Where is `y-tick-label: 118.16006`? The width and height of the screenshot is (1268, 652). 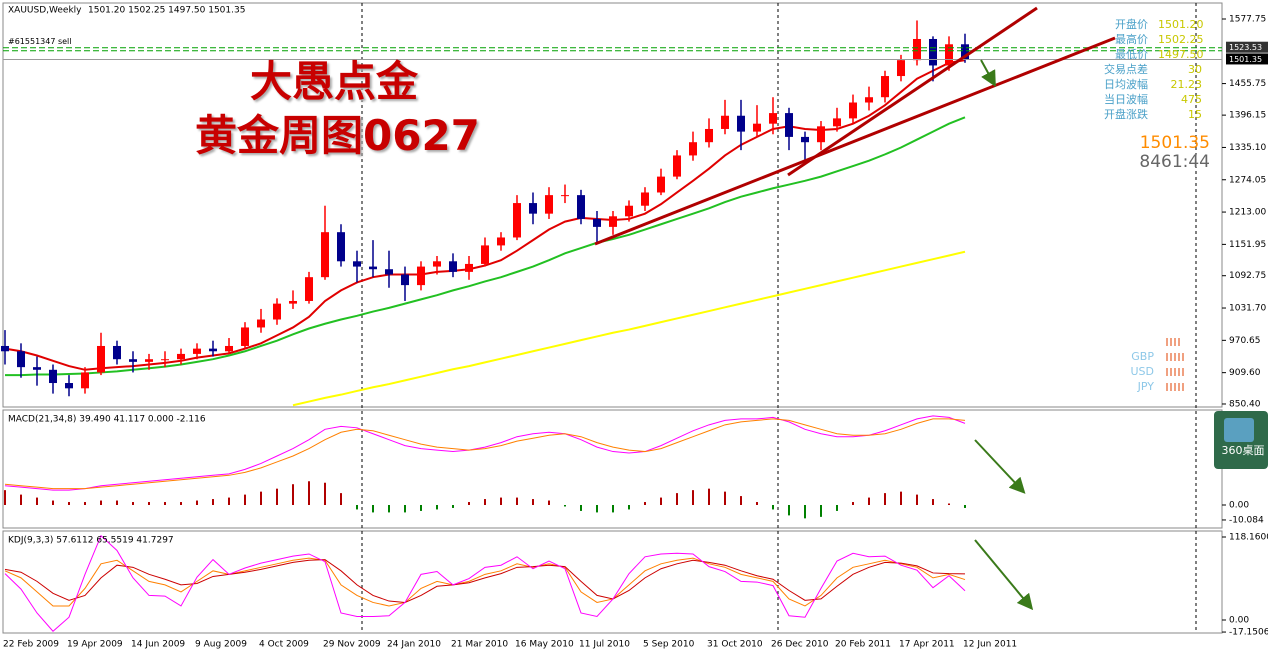
y-tick-label: 118.16006 is located at coordinates (1248, 537).